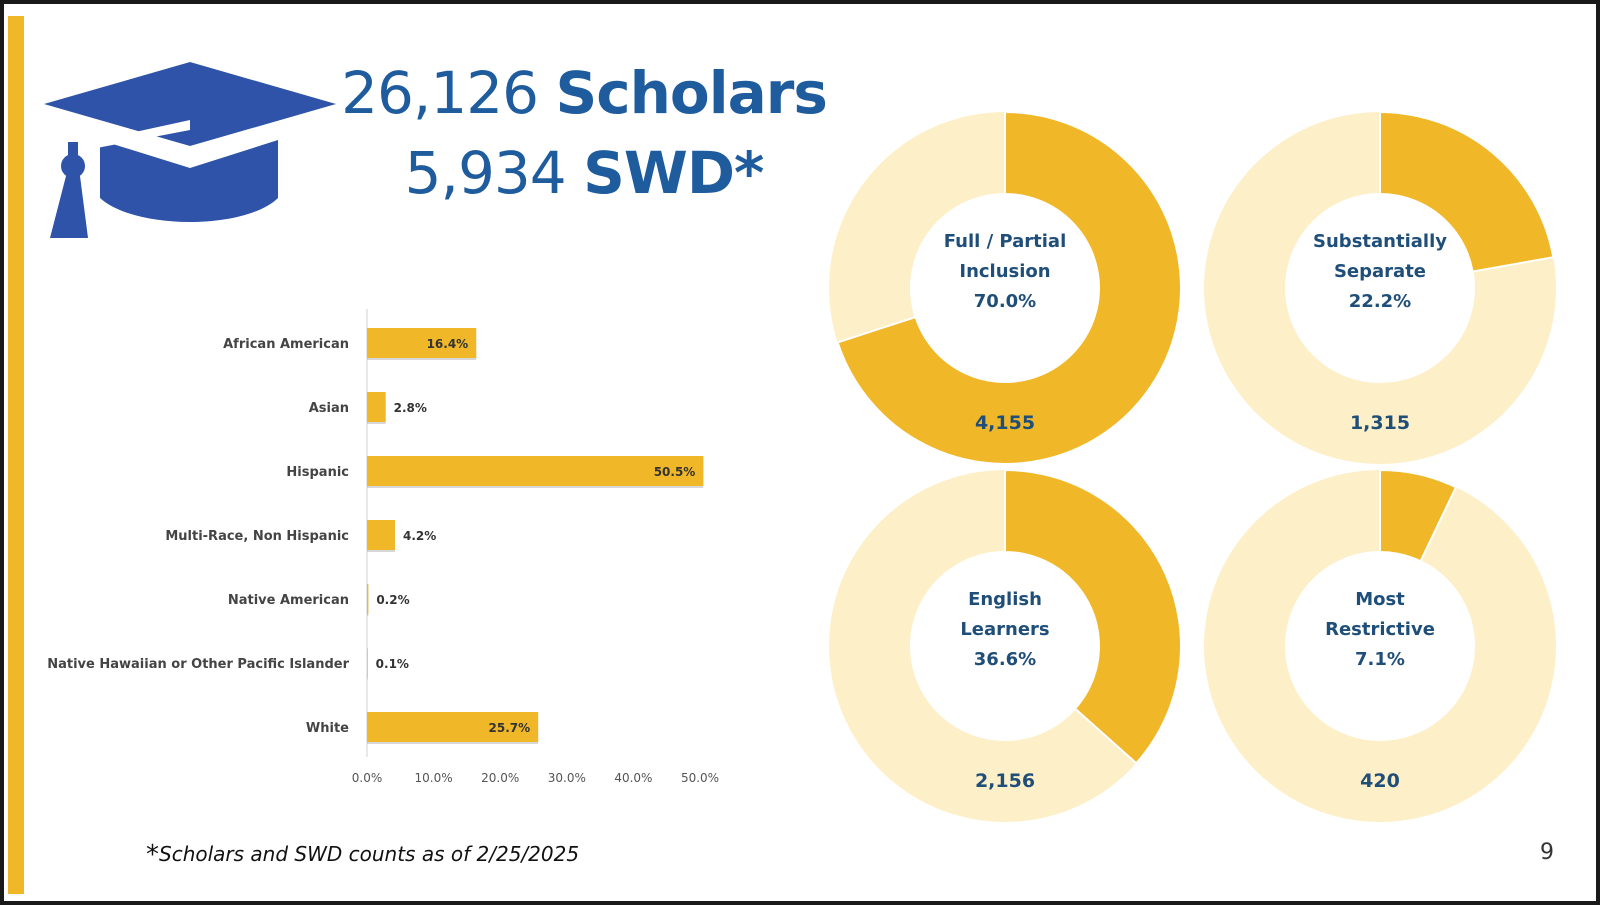 This screenshot has height=905, width=1600. What do you see at coordinates (440, 93) in the screenshot?
I see `scholars-count: 26,126` at bounding box center [440, 93].